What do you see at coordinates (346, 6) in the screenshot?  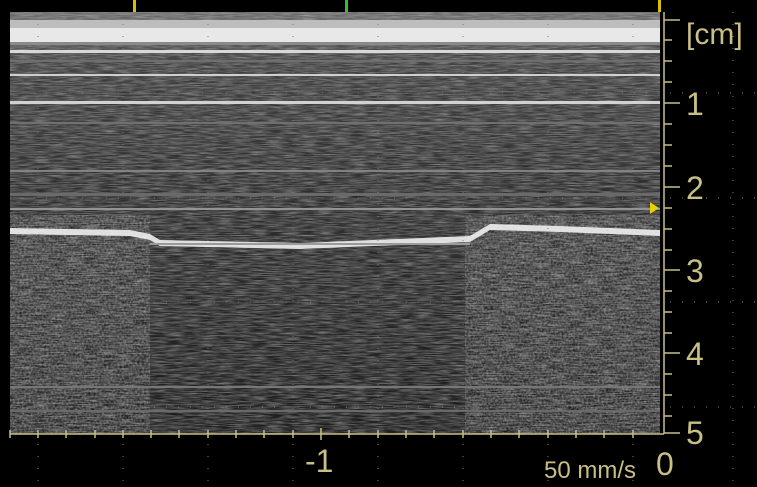 I see `top-marker-green` at bounding box center [346, 6].